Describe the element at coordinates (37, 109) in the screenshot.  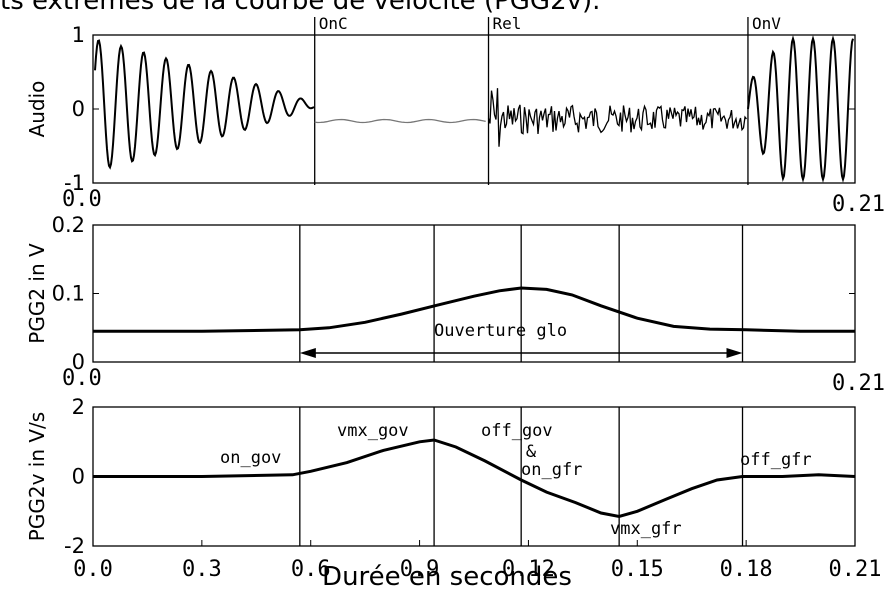
I see `y-axis-label: Audio` at that location.